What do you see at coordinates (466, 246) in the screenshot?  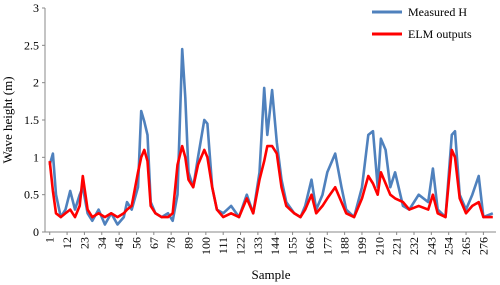 I see `x-tick-label: 265` at bounding box center [466, 246].